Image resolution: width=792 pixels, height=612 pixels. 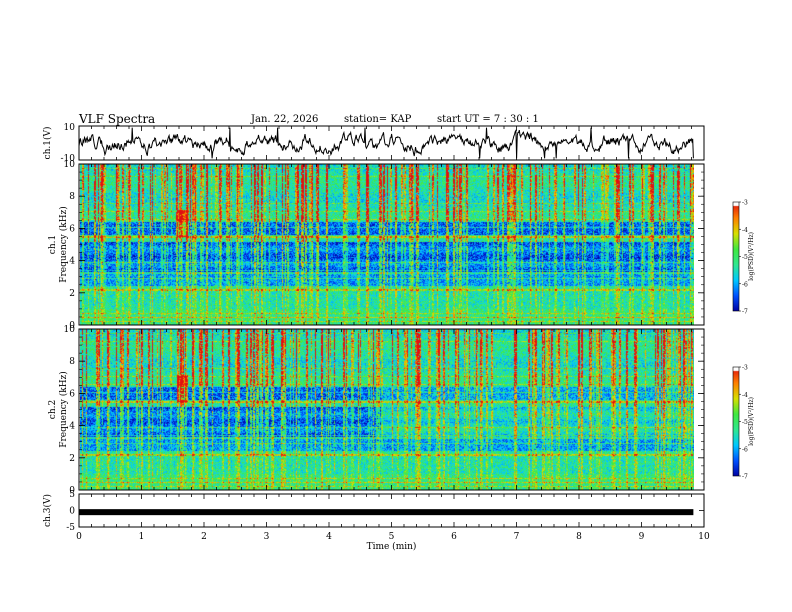 What do you see at coordinates (70, 128) in the screenshot?
I see `ch1-y-tick-label: 10` at bounding box center [70, 128].